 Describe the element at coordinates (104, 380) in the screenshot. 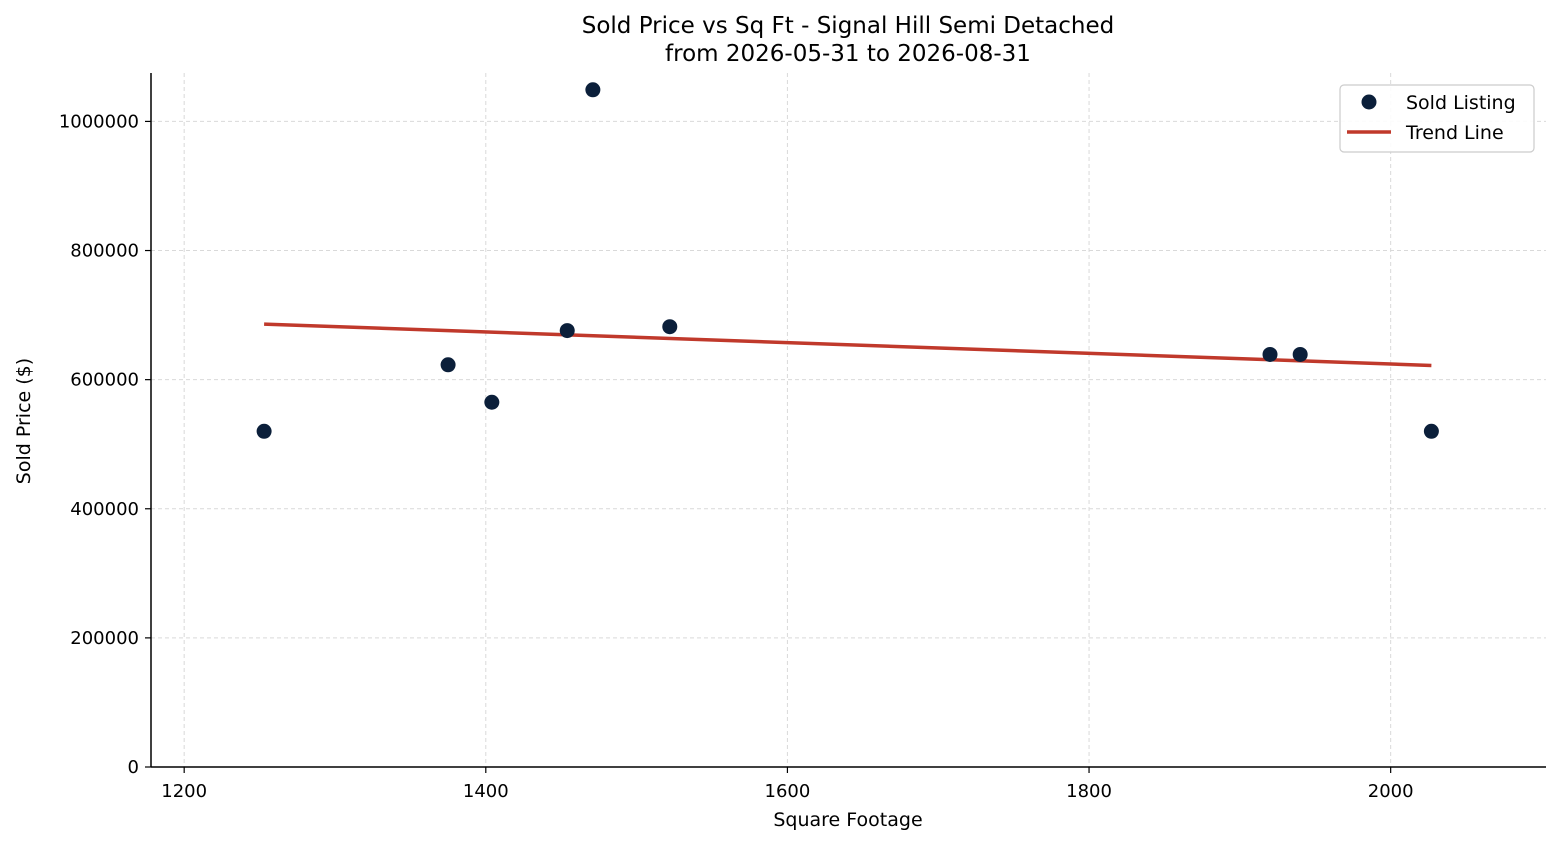

I see `y-tick-label: 600000` at that location.